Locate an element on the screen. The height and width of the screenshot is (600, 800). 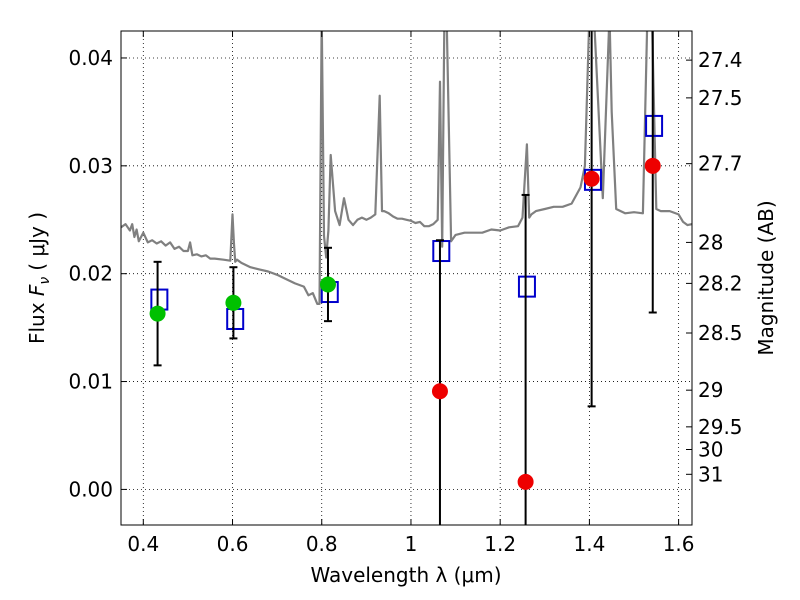
y-tick-label: 0.01 is located at coordinates (90, 382).